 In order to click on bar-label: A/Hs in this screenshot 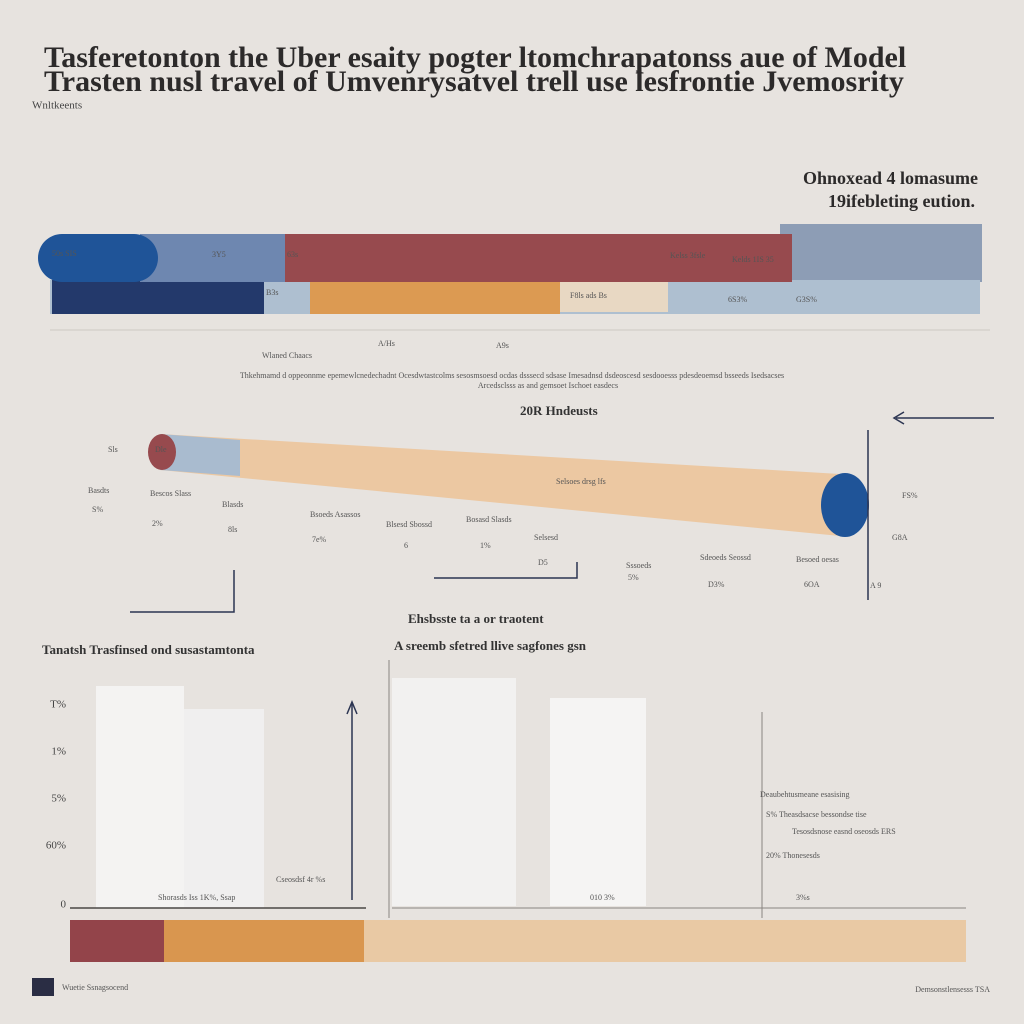, I will do `click(386, 343)`.